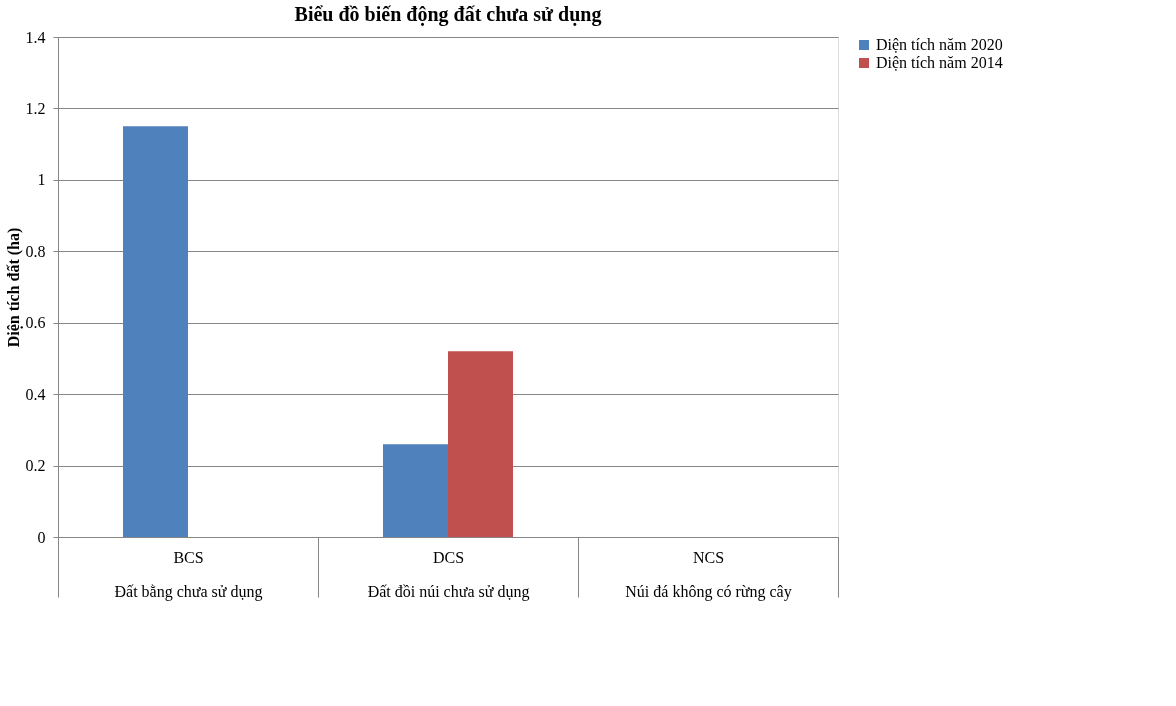 Image resolution: width=1176 pixels, height=706 pixels. Describe the element at coordinates (939, 44) in the screenshot. I see `legend-label: Diện tích năm 2020` at that location.